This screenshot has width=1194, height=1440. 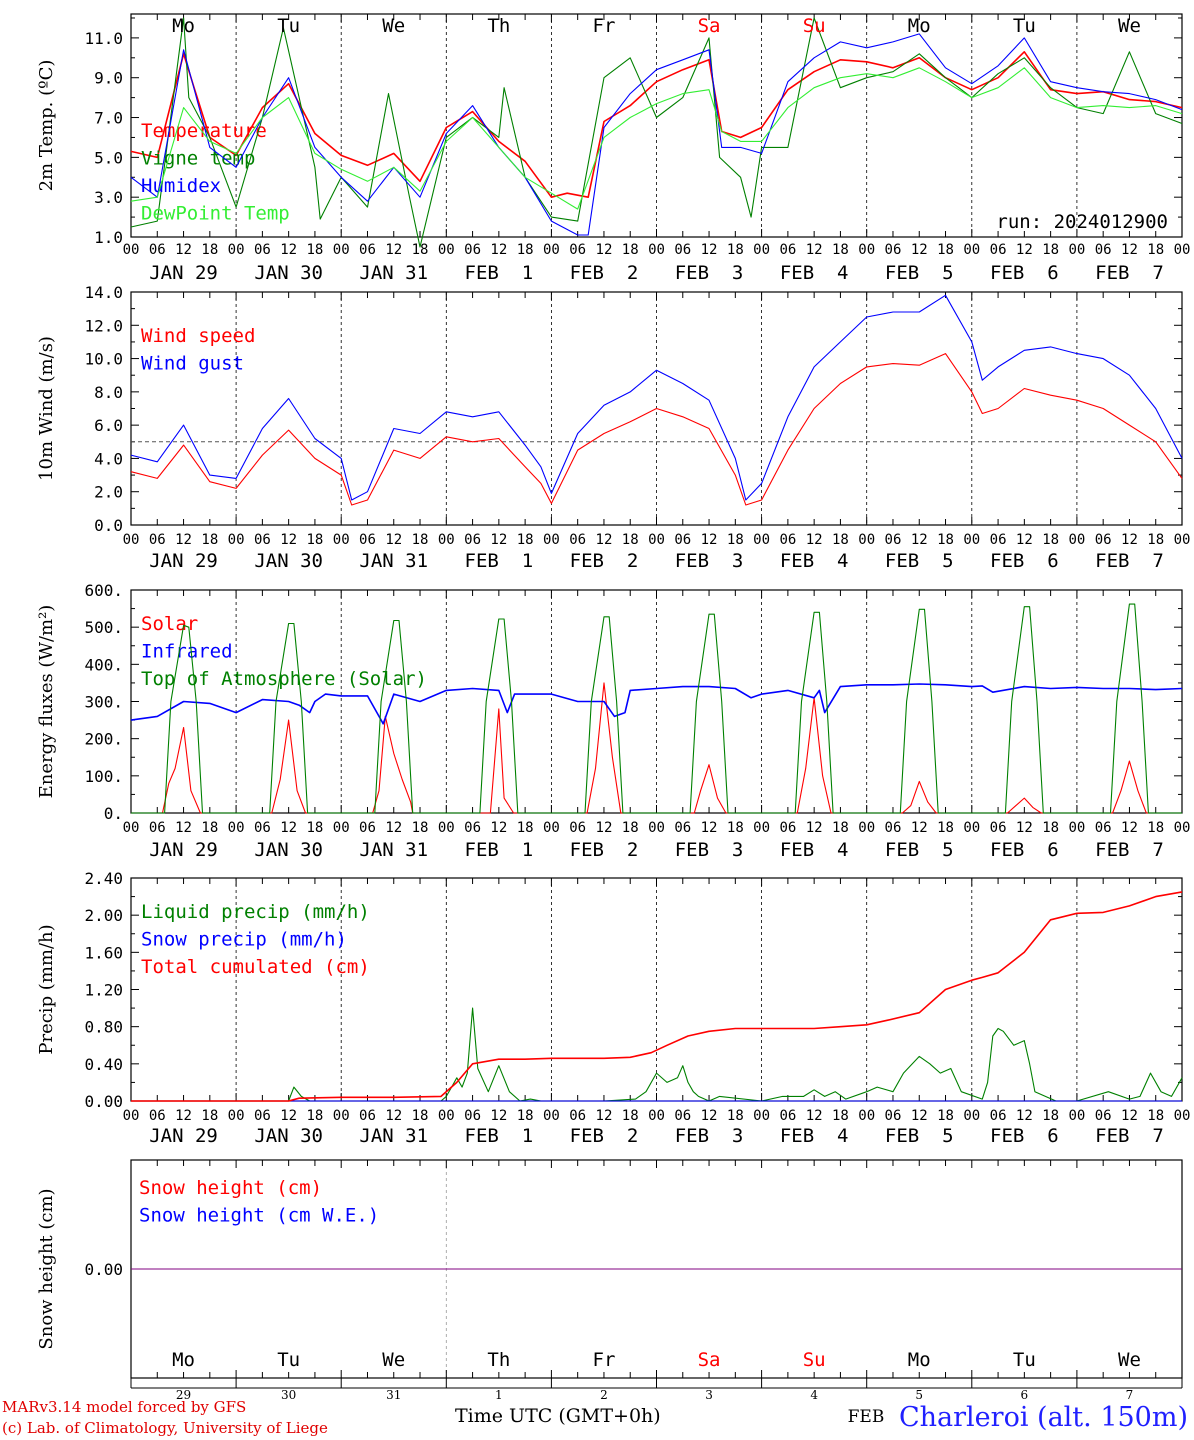 What do you see at coordinates (255, 912) in the screenshot?
I see `legend-entry: Liquid precip (mm/h)` at bounding box center [255, 912].